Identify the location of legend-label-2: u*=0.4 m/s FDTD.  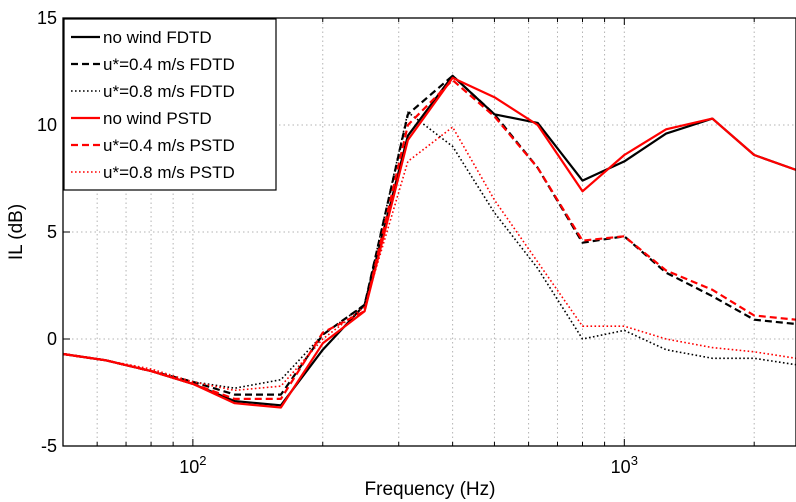
(169, 64).